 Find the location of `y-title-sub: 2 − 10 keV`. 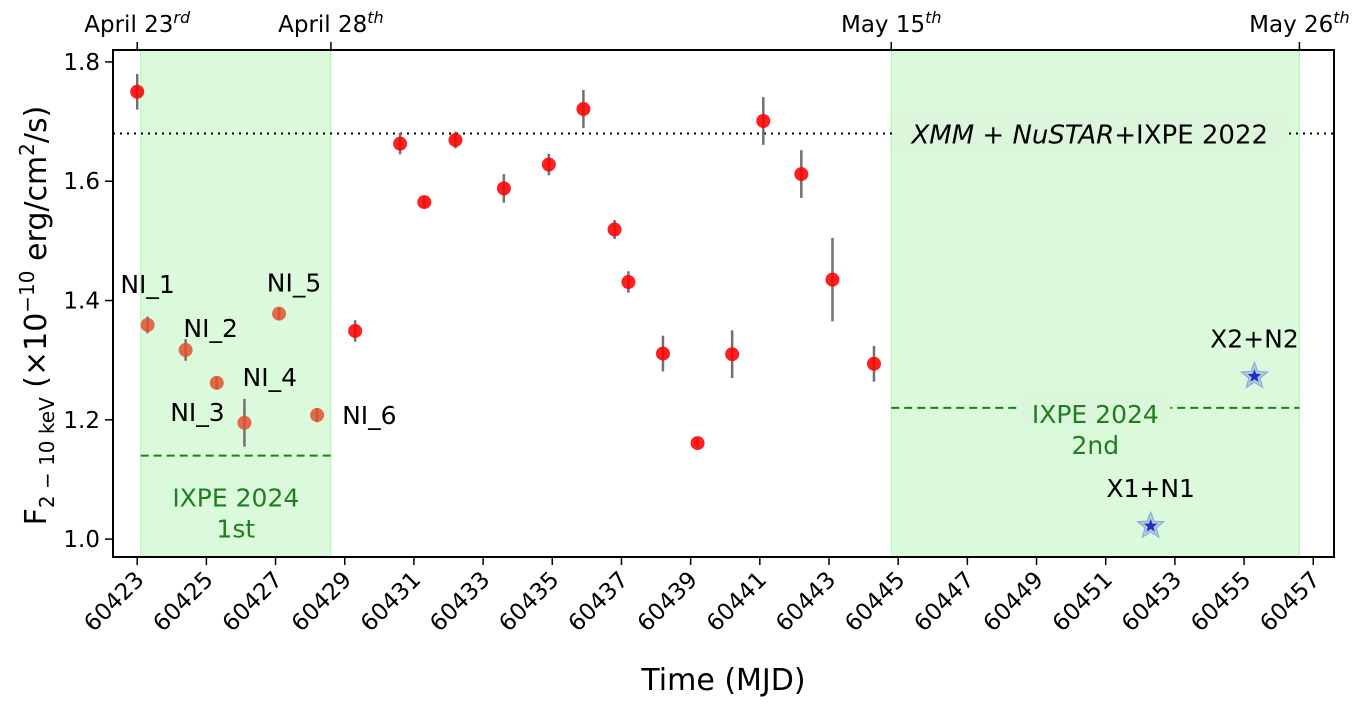

y-title-sub: 2 − 10 keV is located at coordinates (47, 452).